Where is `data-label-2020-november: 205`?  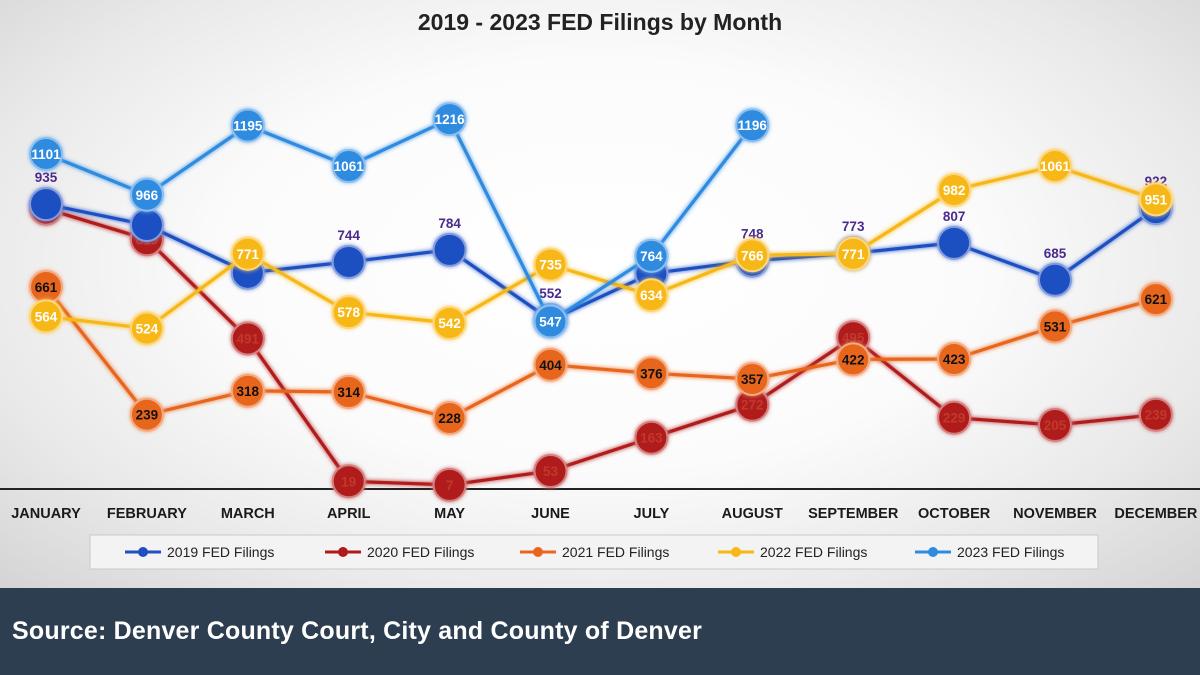 data-label-2020-november: 205 is located at coordinates (1055, 425).